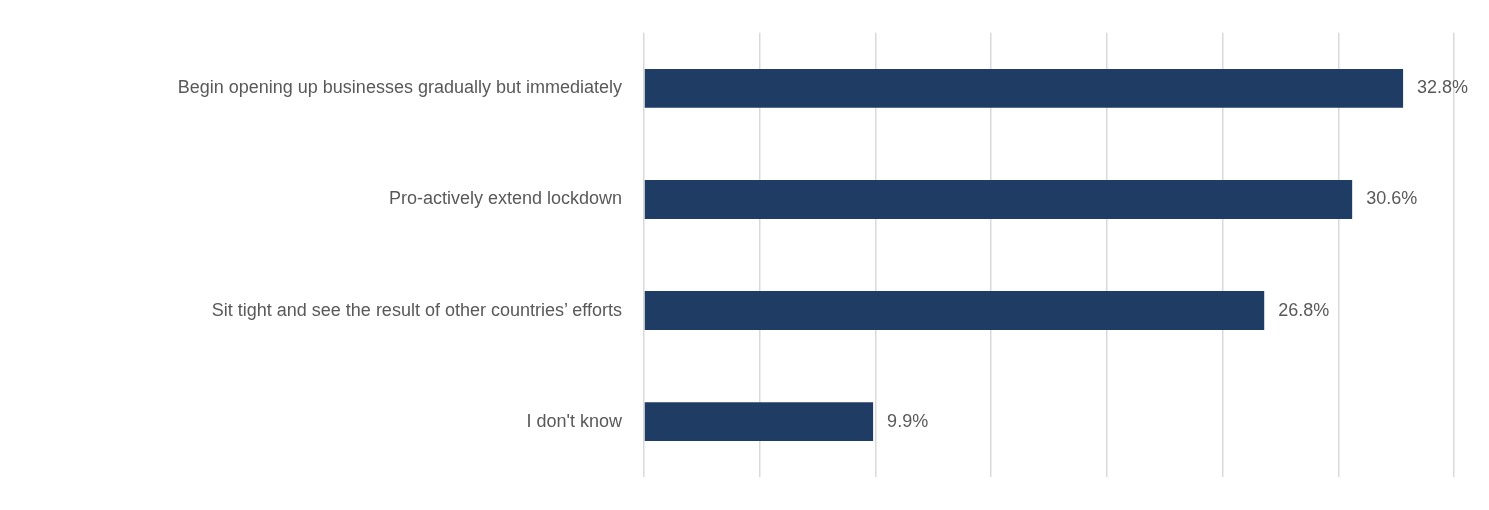  What do you see at coordinates (574, 420) in the screenshot?
I see `y-tick-label: I don't know` at bounding box center [574, 420].